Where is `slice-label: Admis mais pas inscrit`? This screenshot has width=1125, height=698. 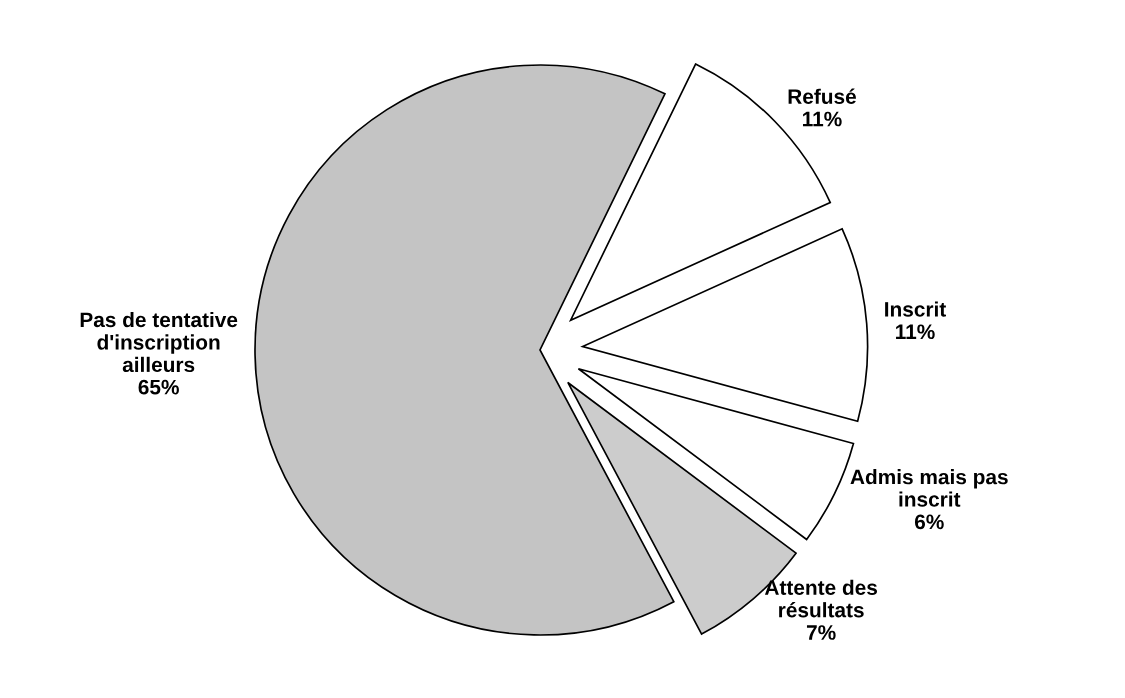 slice-label: Admis mais pas inscrit is located at coordinates (929, 488).